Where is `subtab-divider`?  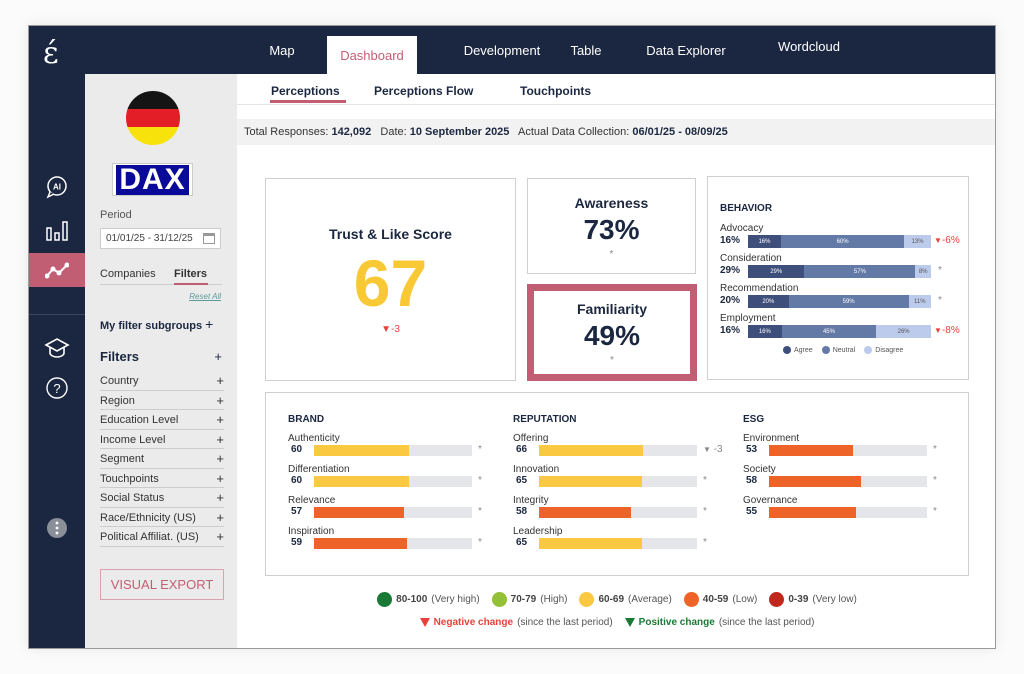 subtab-divider is located at coordinates (616, 104).